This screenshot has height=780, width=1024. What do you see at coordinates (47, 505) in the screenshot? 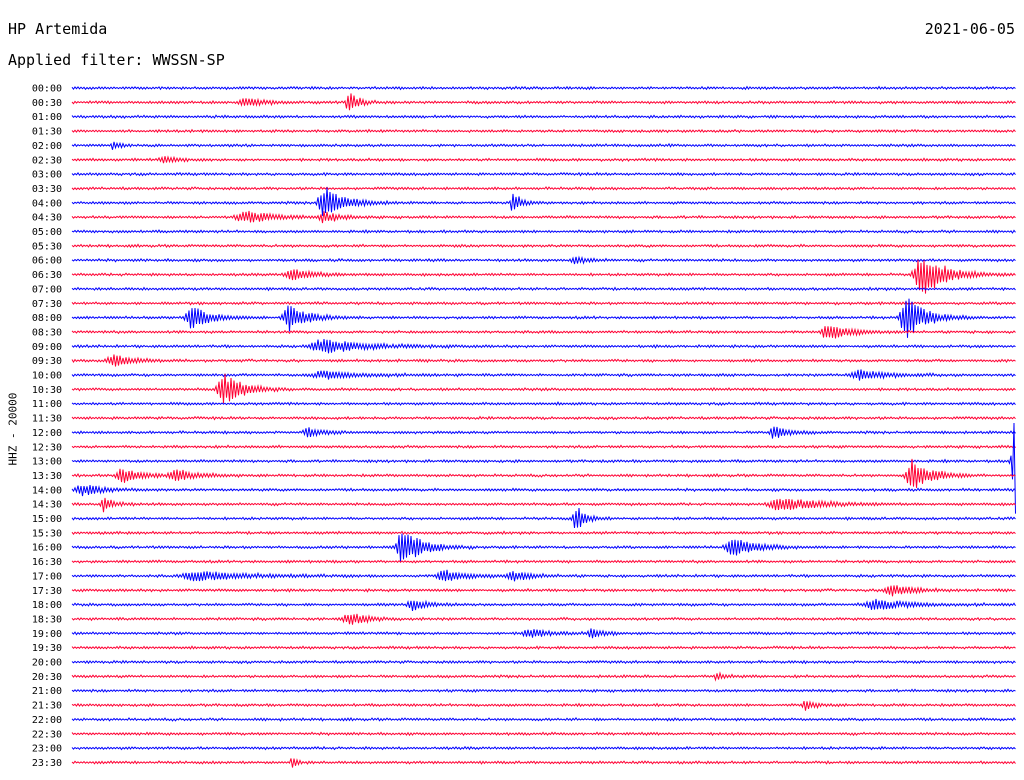
I see `time-tick-label: 14:30` at bounding box center [47, 505].